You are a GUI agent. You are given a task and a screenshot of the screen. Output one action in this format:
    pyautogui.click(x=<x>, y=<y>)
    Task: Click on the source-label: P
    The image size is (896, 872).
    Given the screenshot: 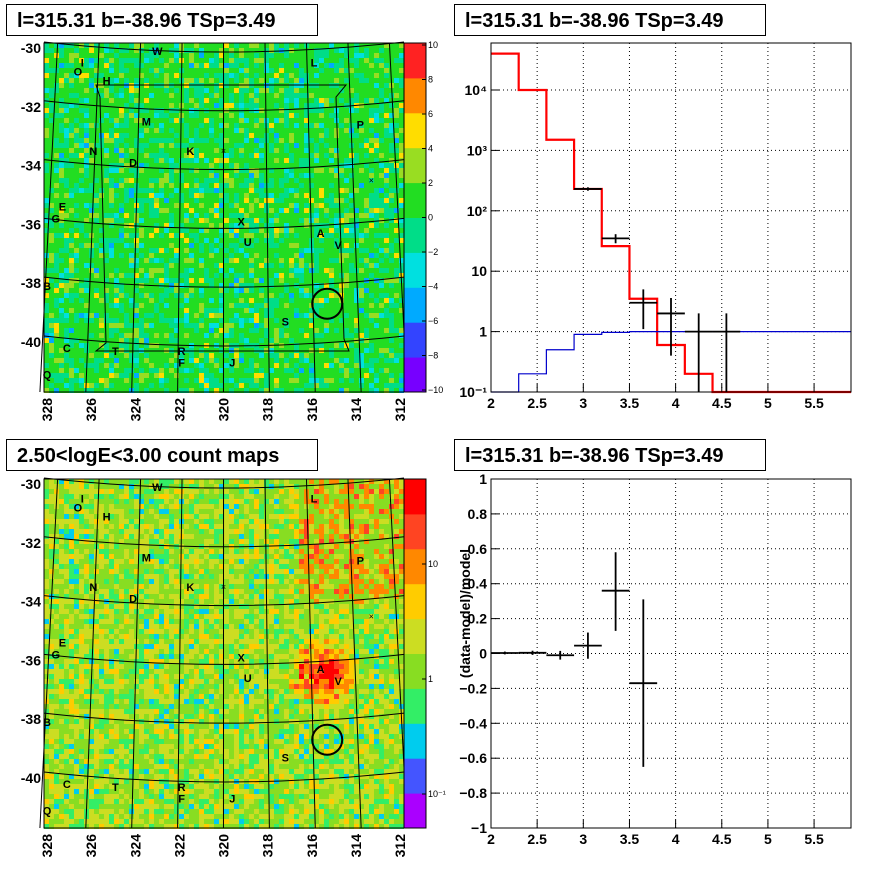 What is the action you would take?
    pyautogui.click(x=360, y=561)
    